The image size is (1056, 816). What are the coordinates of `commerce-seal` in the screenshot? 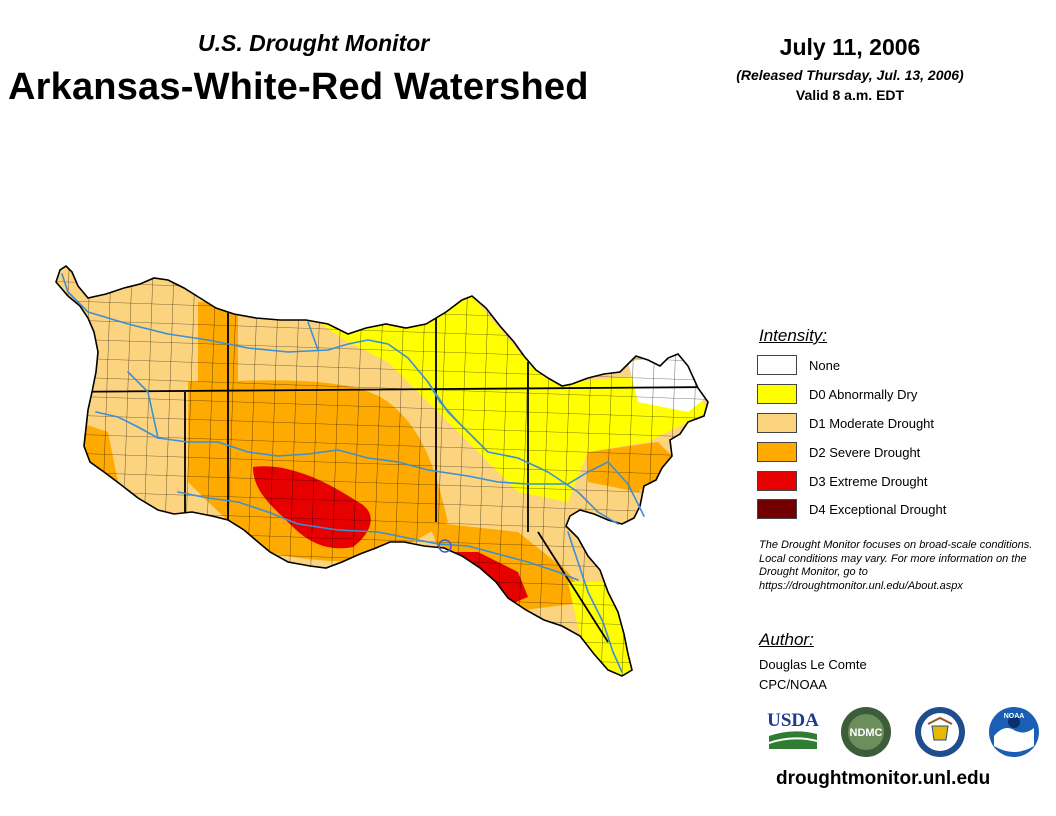 It's located at (940, 732).